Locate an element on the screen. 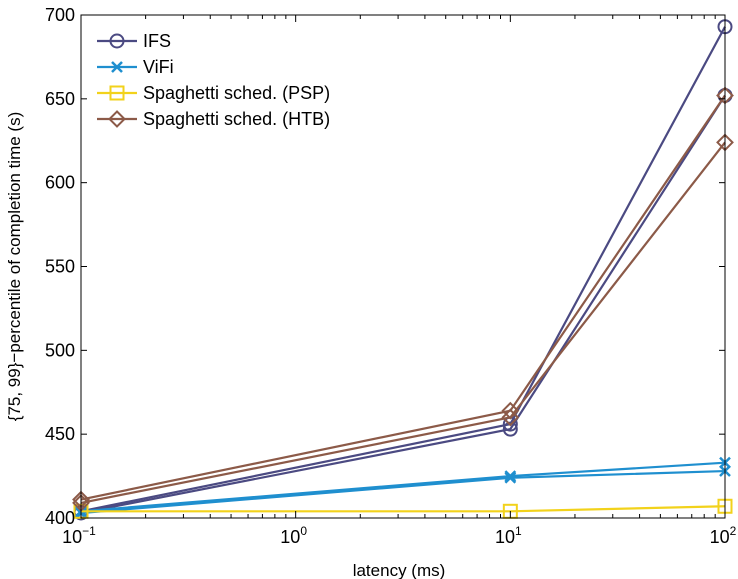 The image size is (738, 579). y-tick-label: 450 is located at coordinates (60, 434).